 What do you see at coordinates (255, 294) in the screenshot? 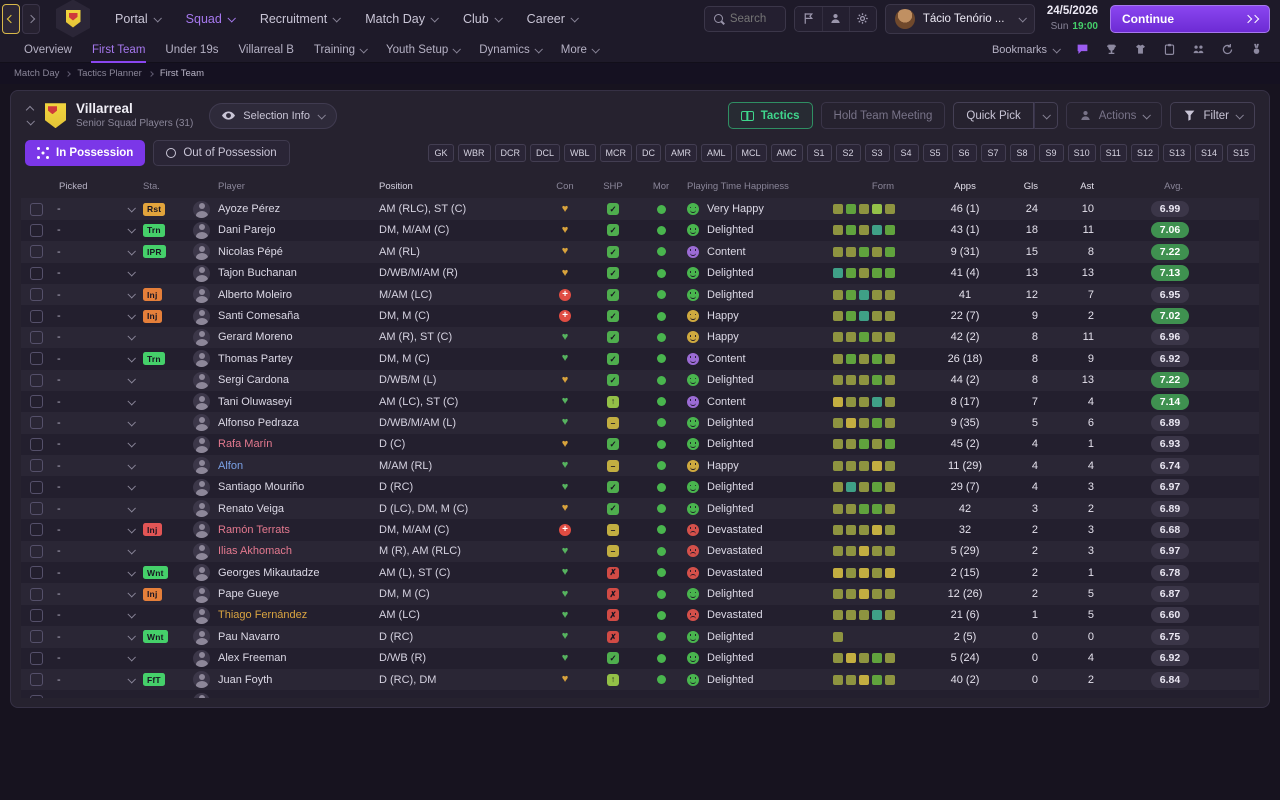
I see `player-name: Alberto Moleiro` at bounding box center [255, 294].